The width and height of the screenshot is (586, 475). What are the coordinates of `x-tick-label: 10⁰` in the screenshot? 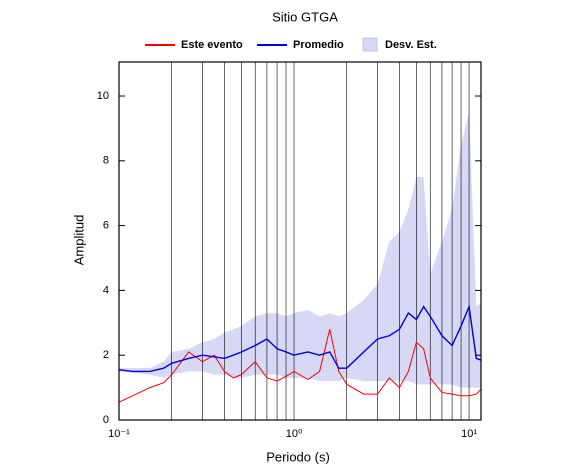 It's located at (294, 434).